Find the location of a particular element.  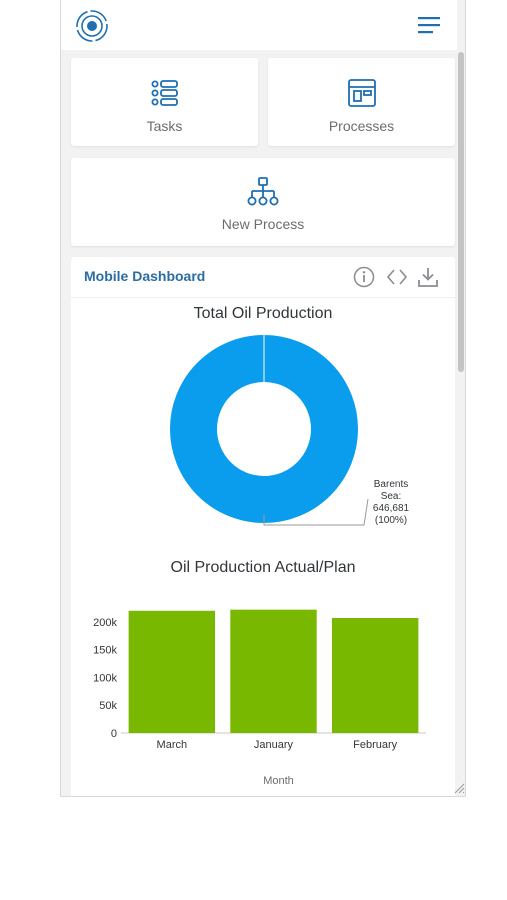

dashboard-title: Mobile Dashboard is located at coordinates (145, 276).